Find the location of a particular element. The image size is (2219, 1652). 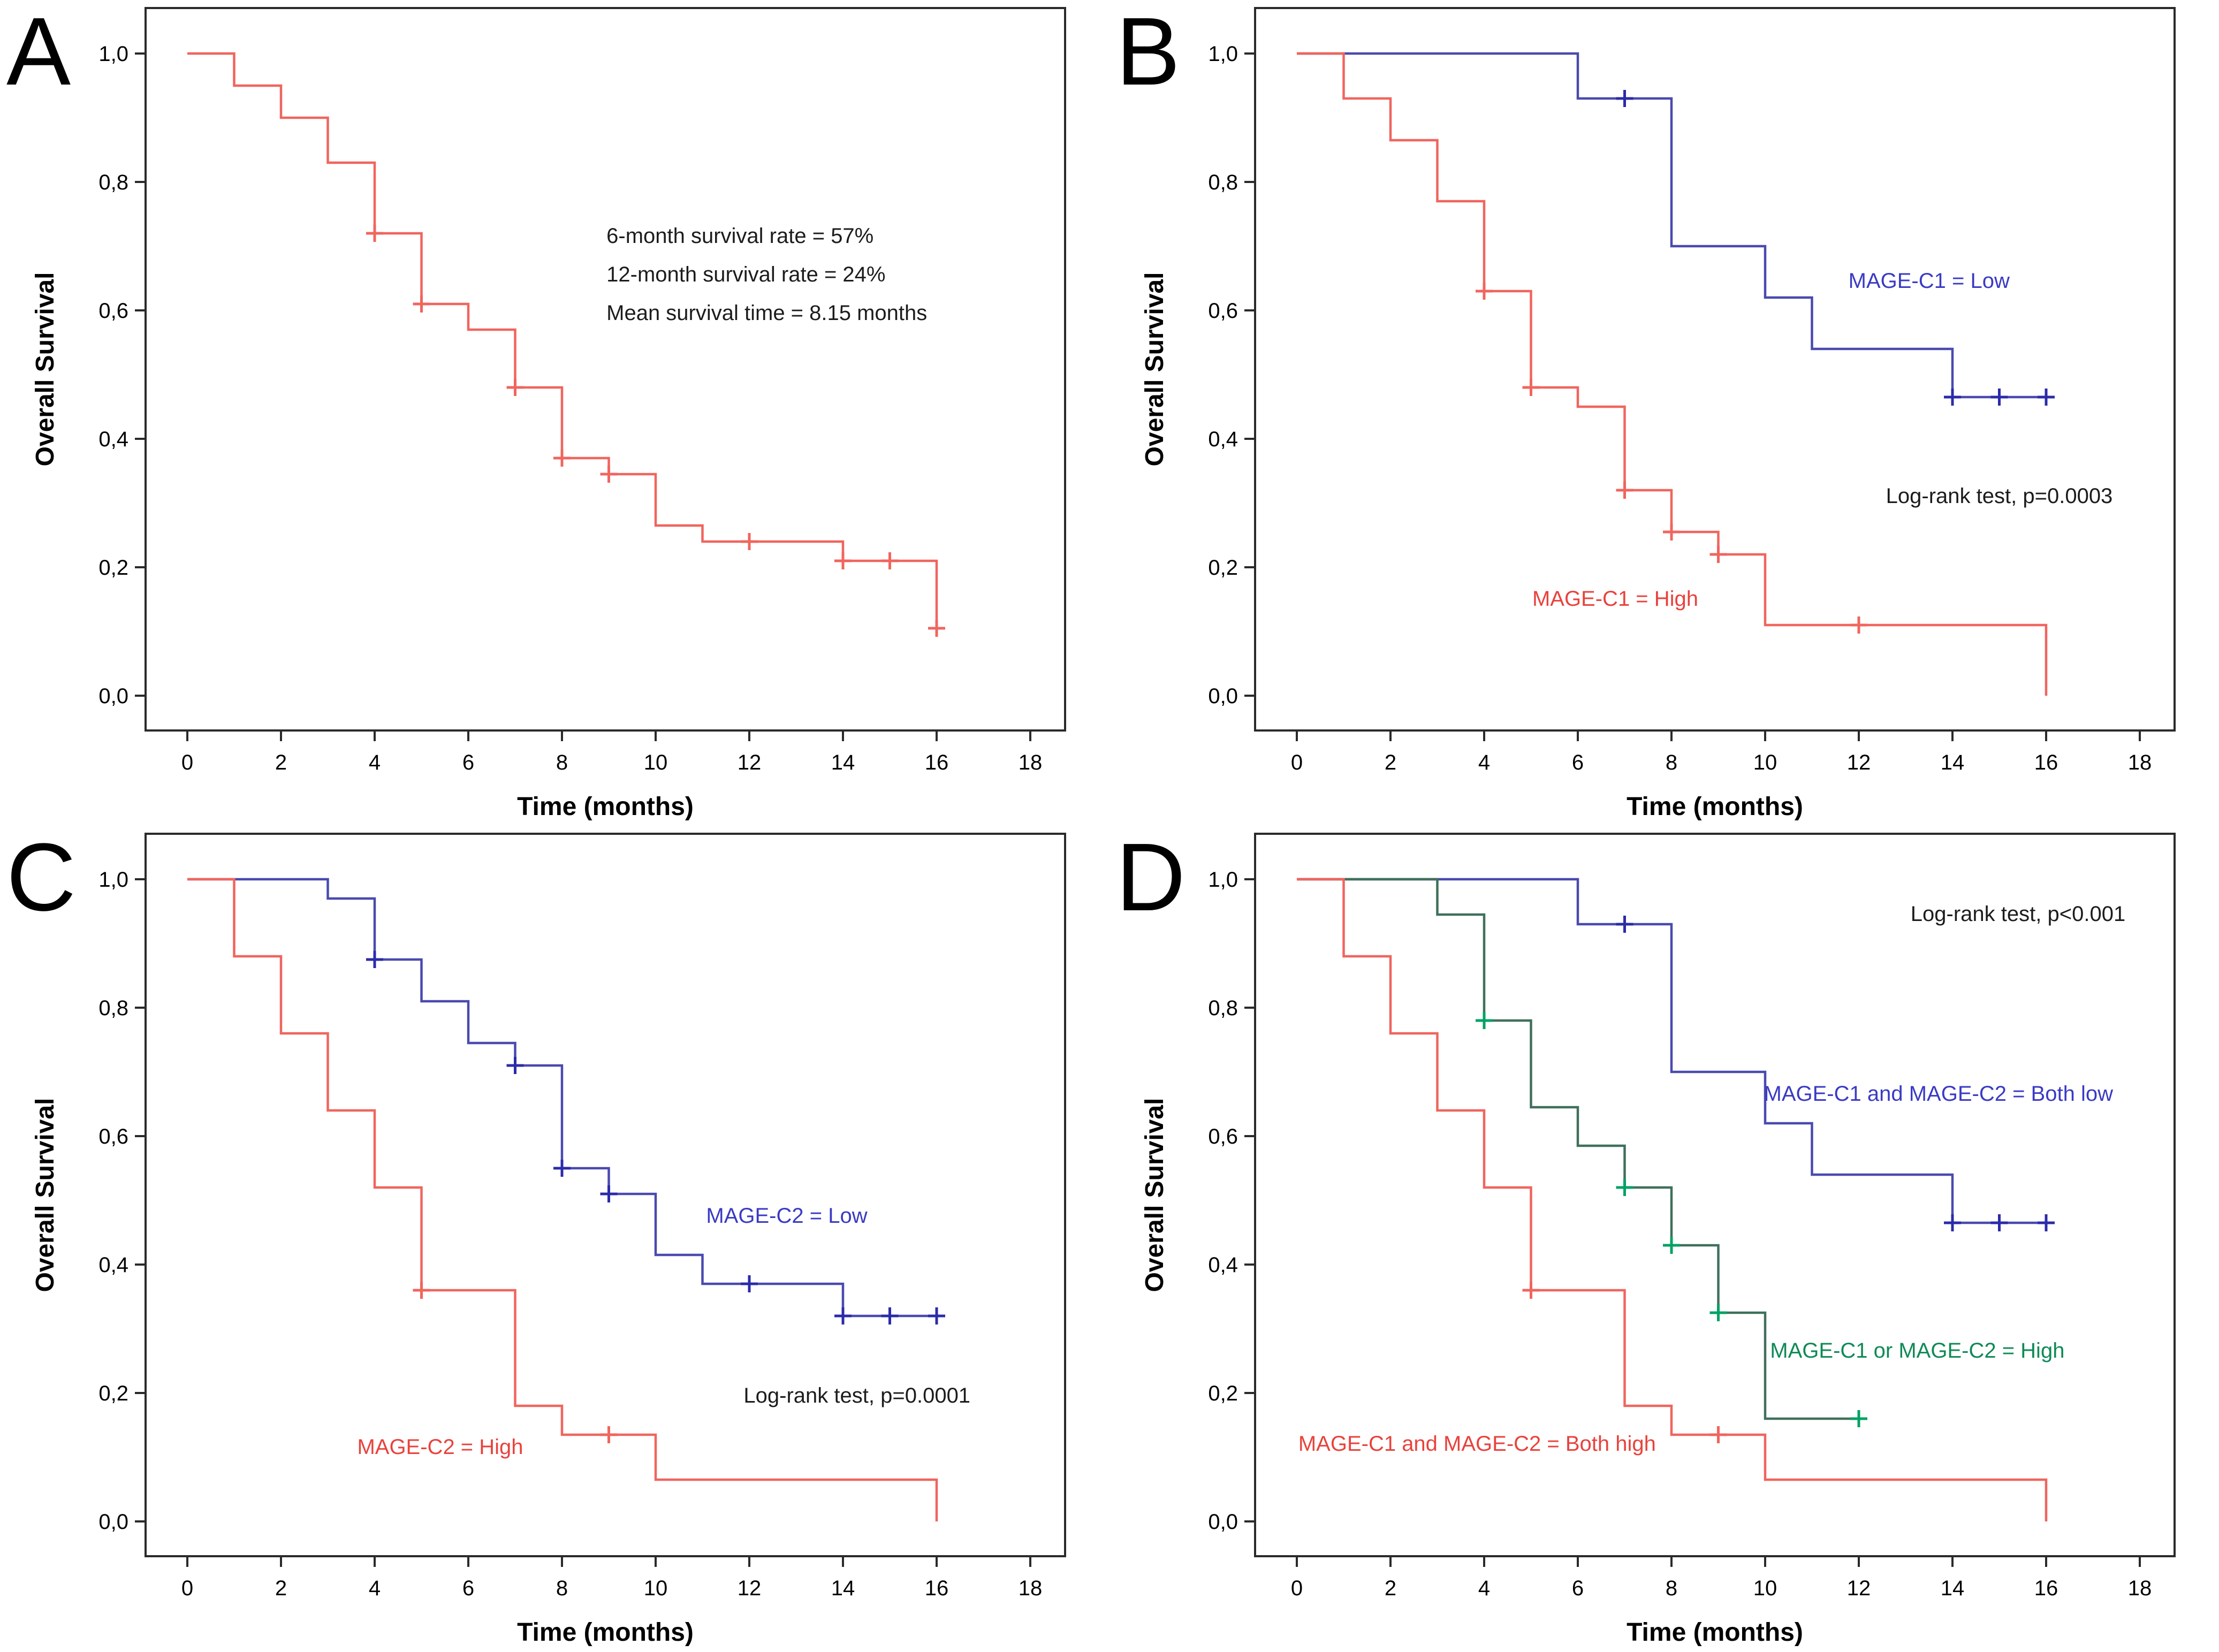

series-mage-c1-and-mage-c2-both-high-label: MAGE-C1 and MAGE-C2 = Both high is located at coordinates (1477, 1444).